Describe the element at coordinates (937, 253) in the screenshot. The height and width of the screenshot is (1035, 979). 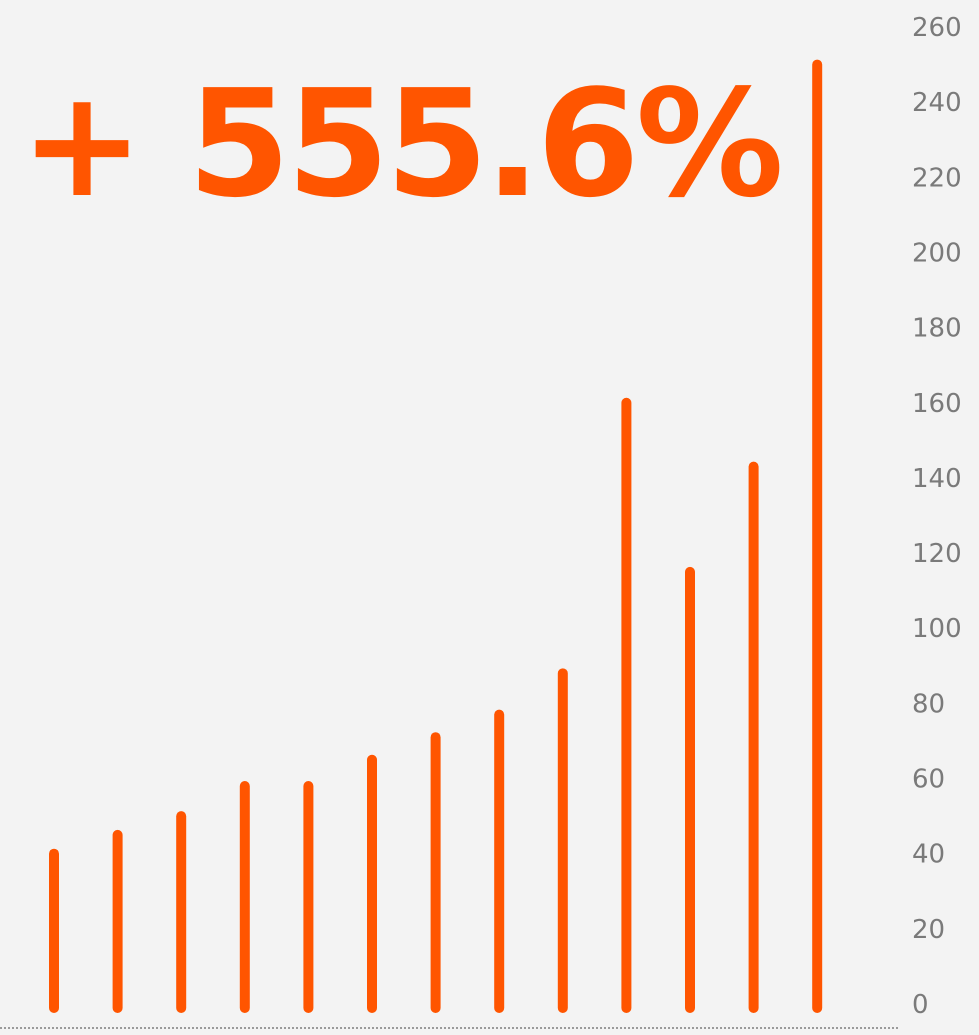
I see `y-tick-label-200: 200` at that location.